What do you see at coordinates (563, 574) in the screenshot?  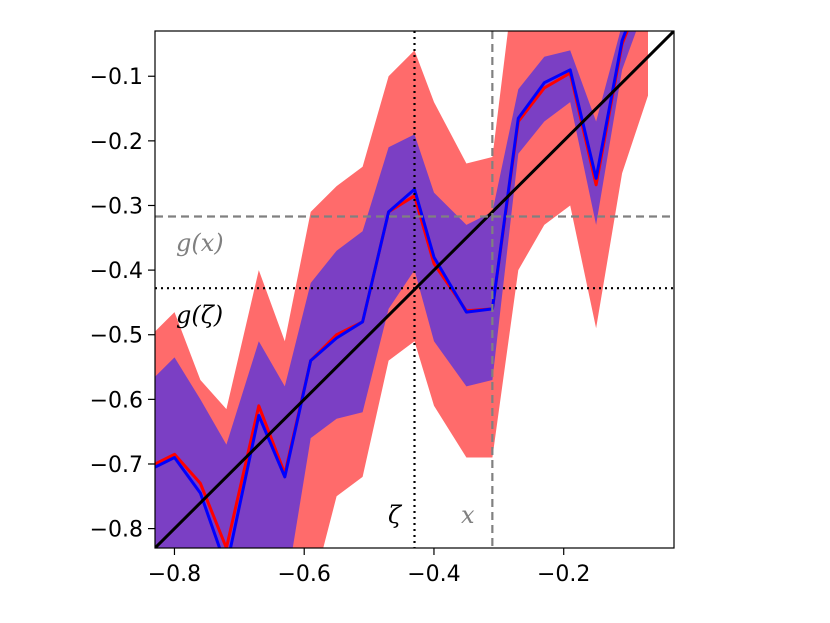 I see `x-tick-label: −0.2` at bounding box center [563, 574].